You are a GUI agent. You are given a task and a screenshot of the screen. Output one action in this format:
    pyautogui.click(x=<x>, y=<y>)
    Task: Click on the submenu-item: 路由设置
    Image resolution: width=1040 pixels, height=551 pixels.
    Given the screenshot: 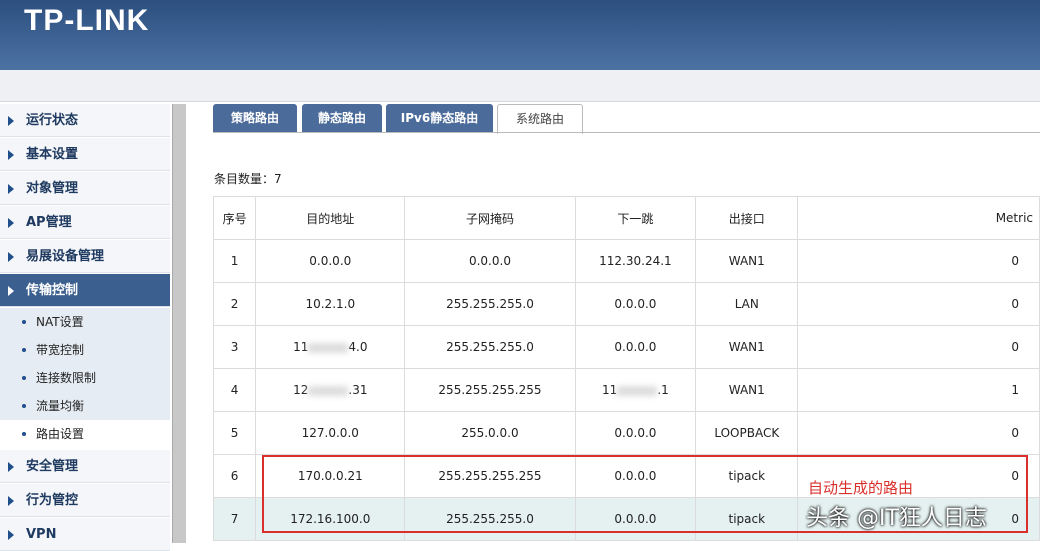 What is the action you would take?
    pyautogui.click(x=85, y=434)
    